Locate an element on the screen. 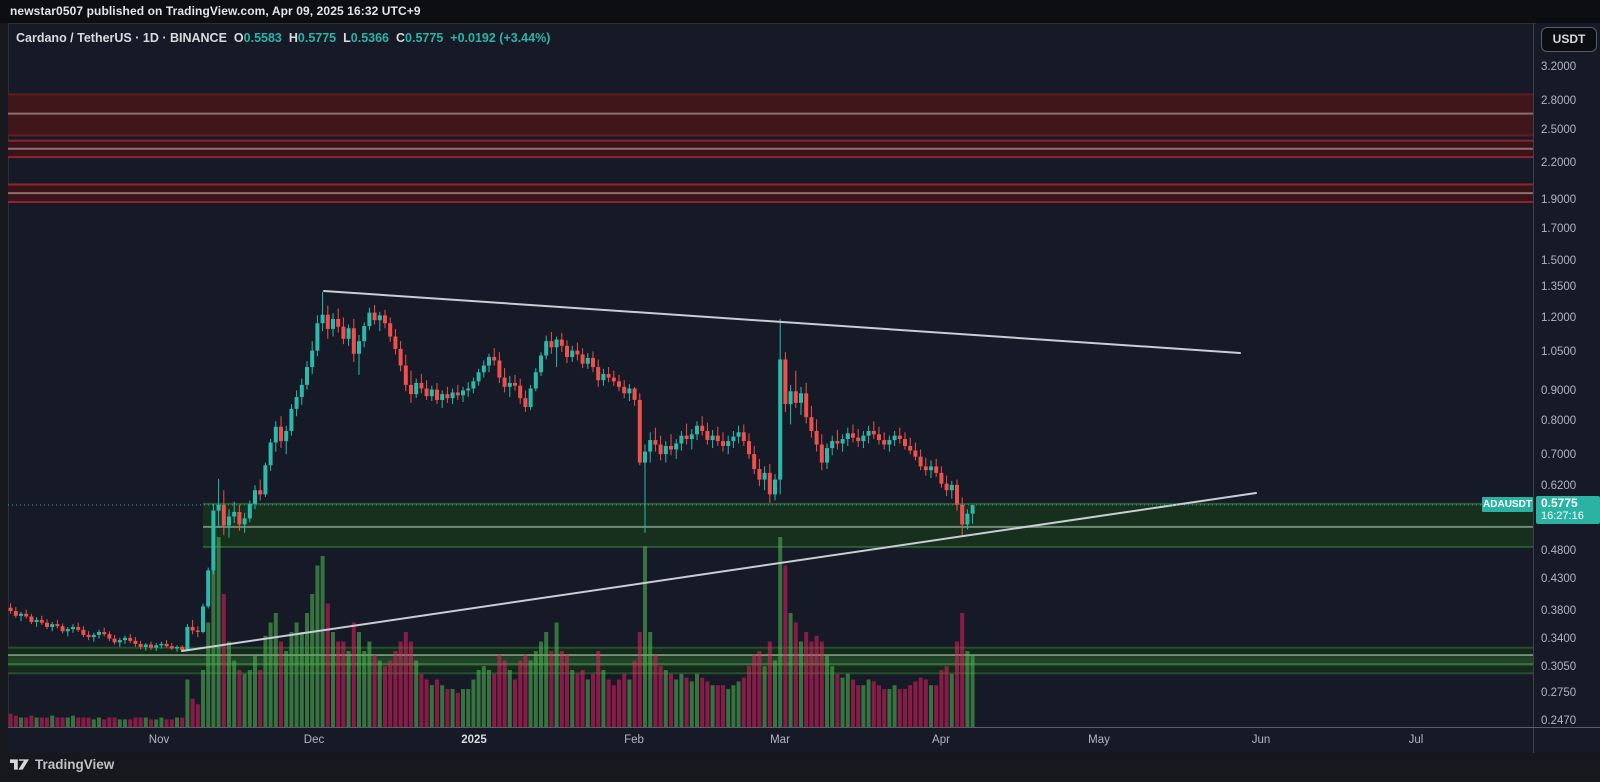 This screenshot has width=1600, height=782. time-axis: Nov Dec 2025 Feb Mar Apr May Jun Jul is located at coordinates (804, 740).